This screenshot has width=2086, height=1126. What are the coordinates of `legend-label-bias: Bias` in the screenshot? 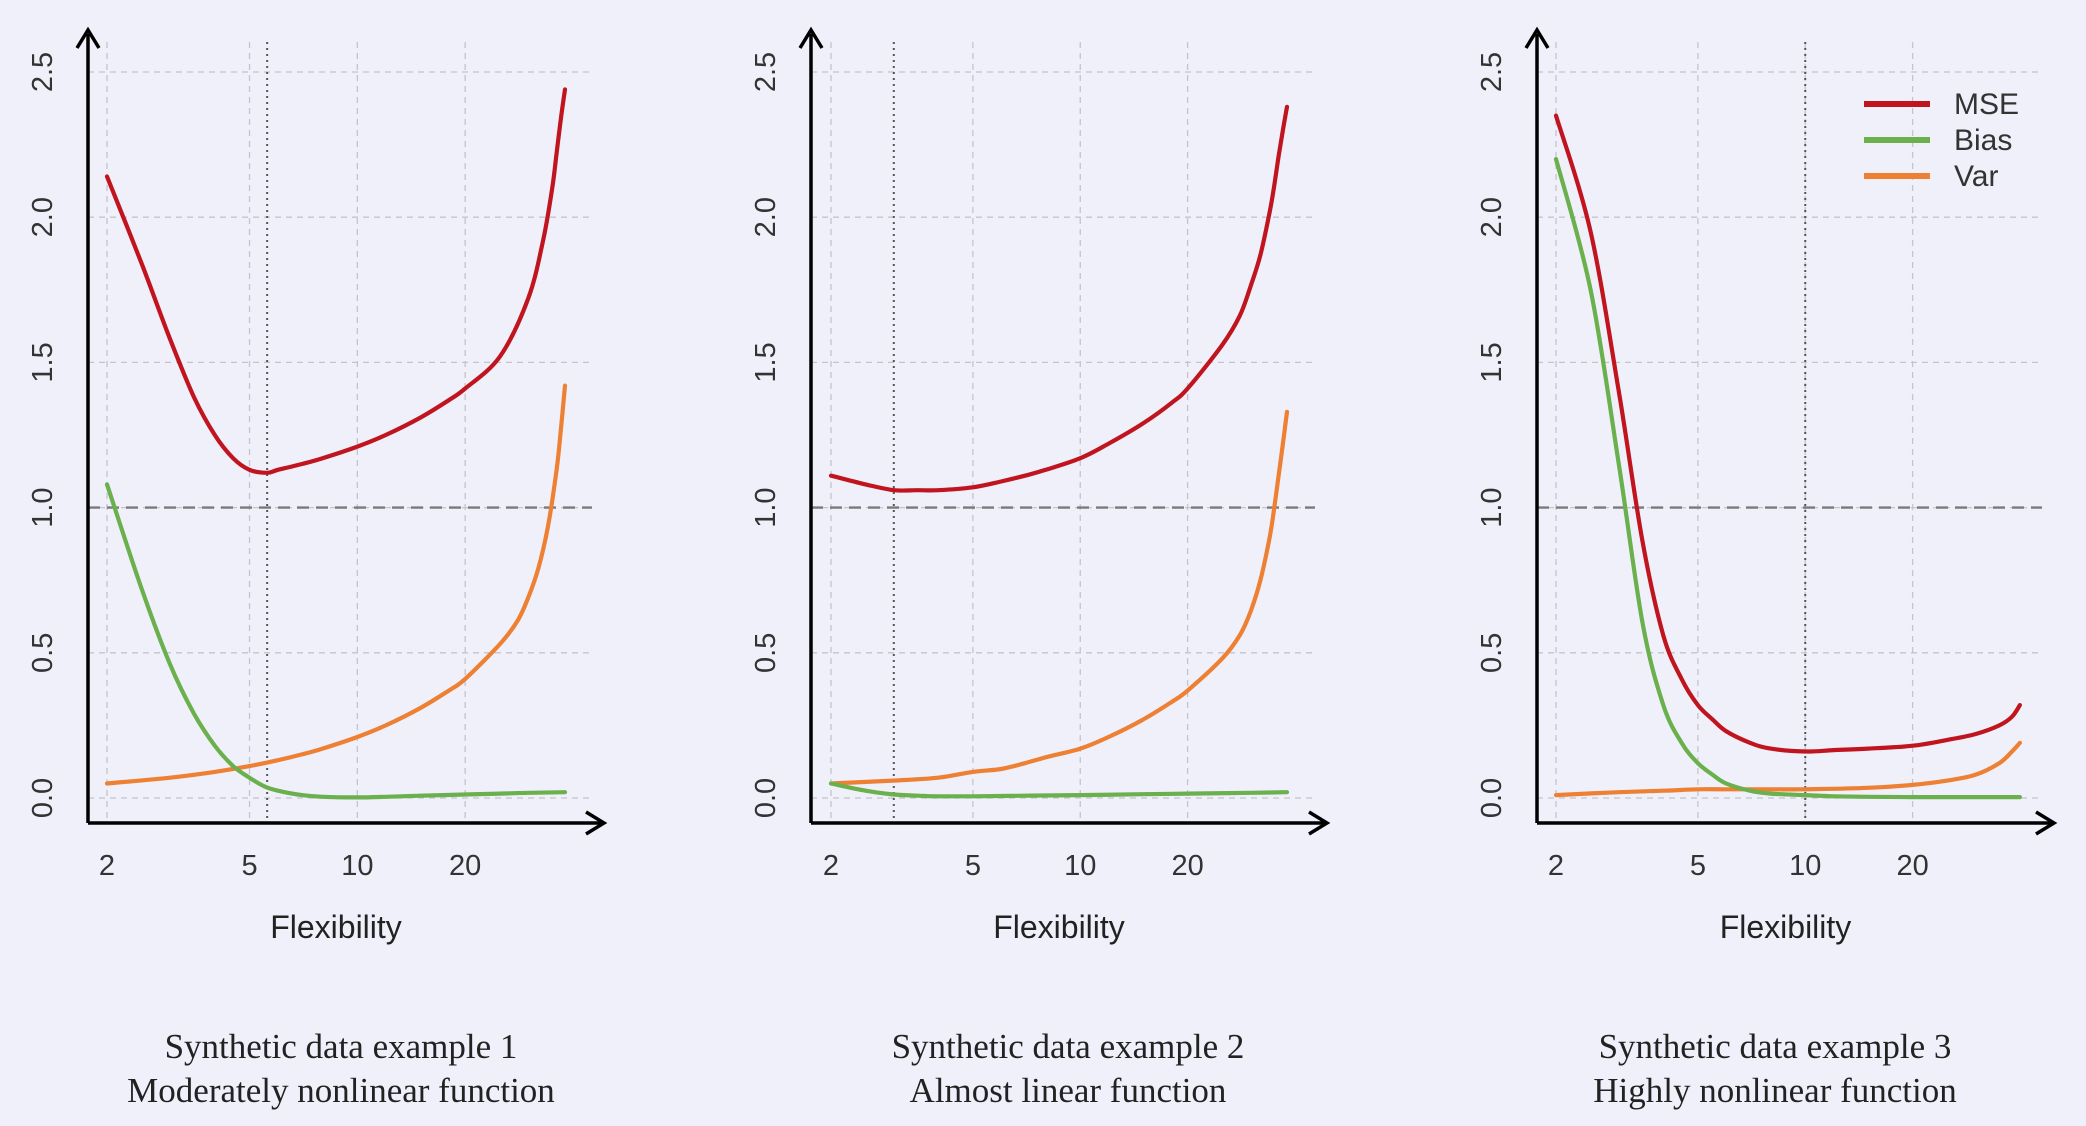 It's located at (1983, 140).